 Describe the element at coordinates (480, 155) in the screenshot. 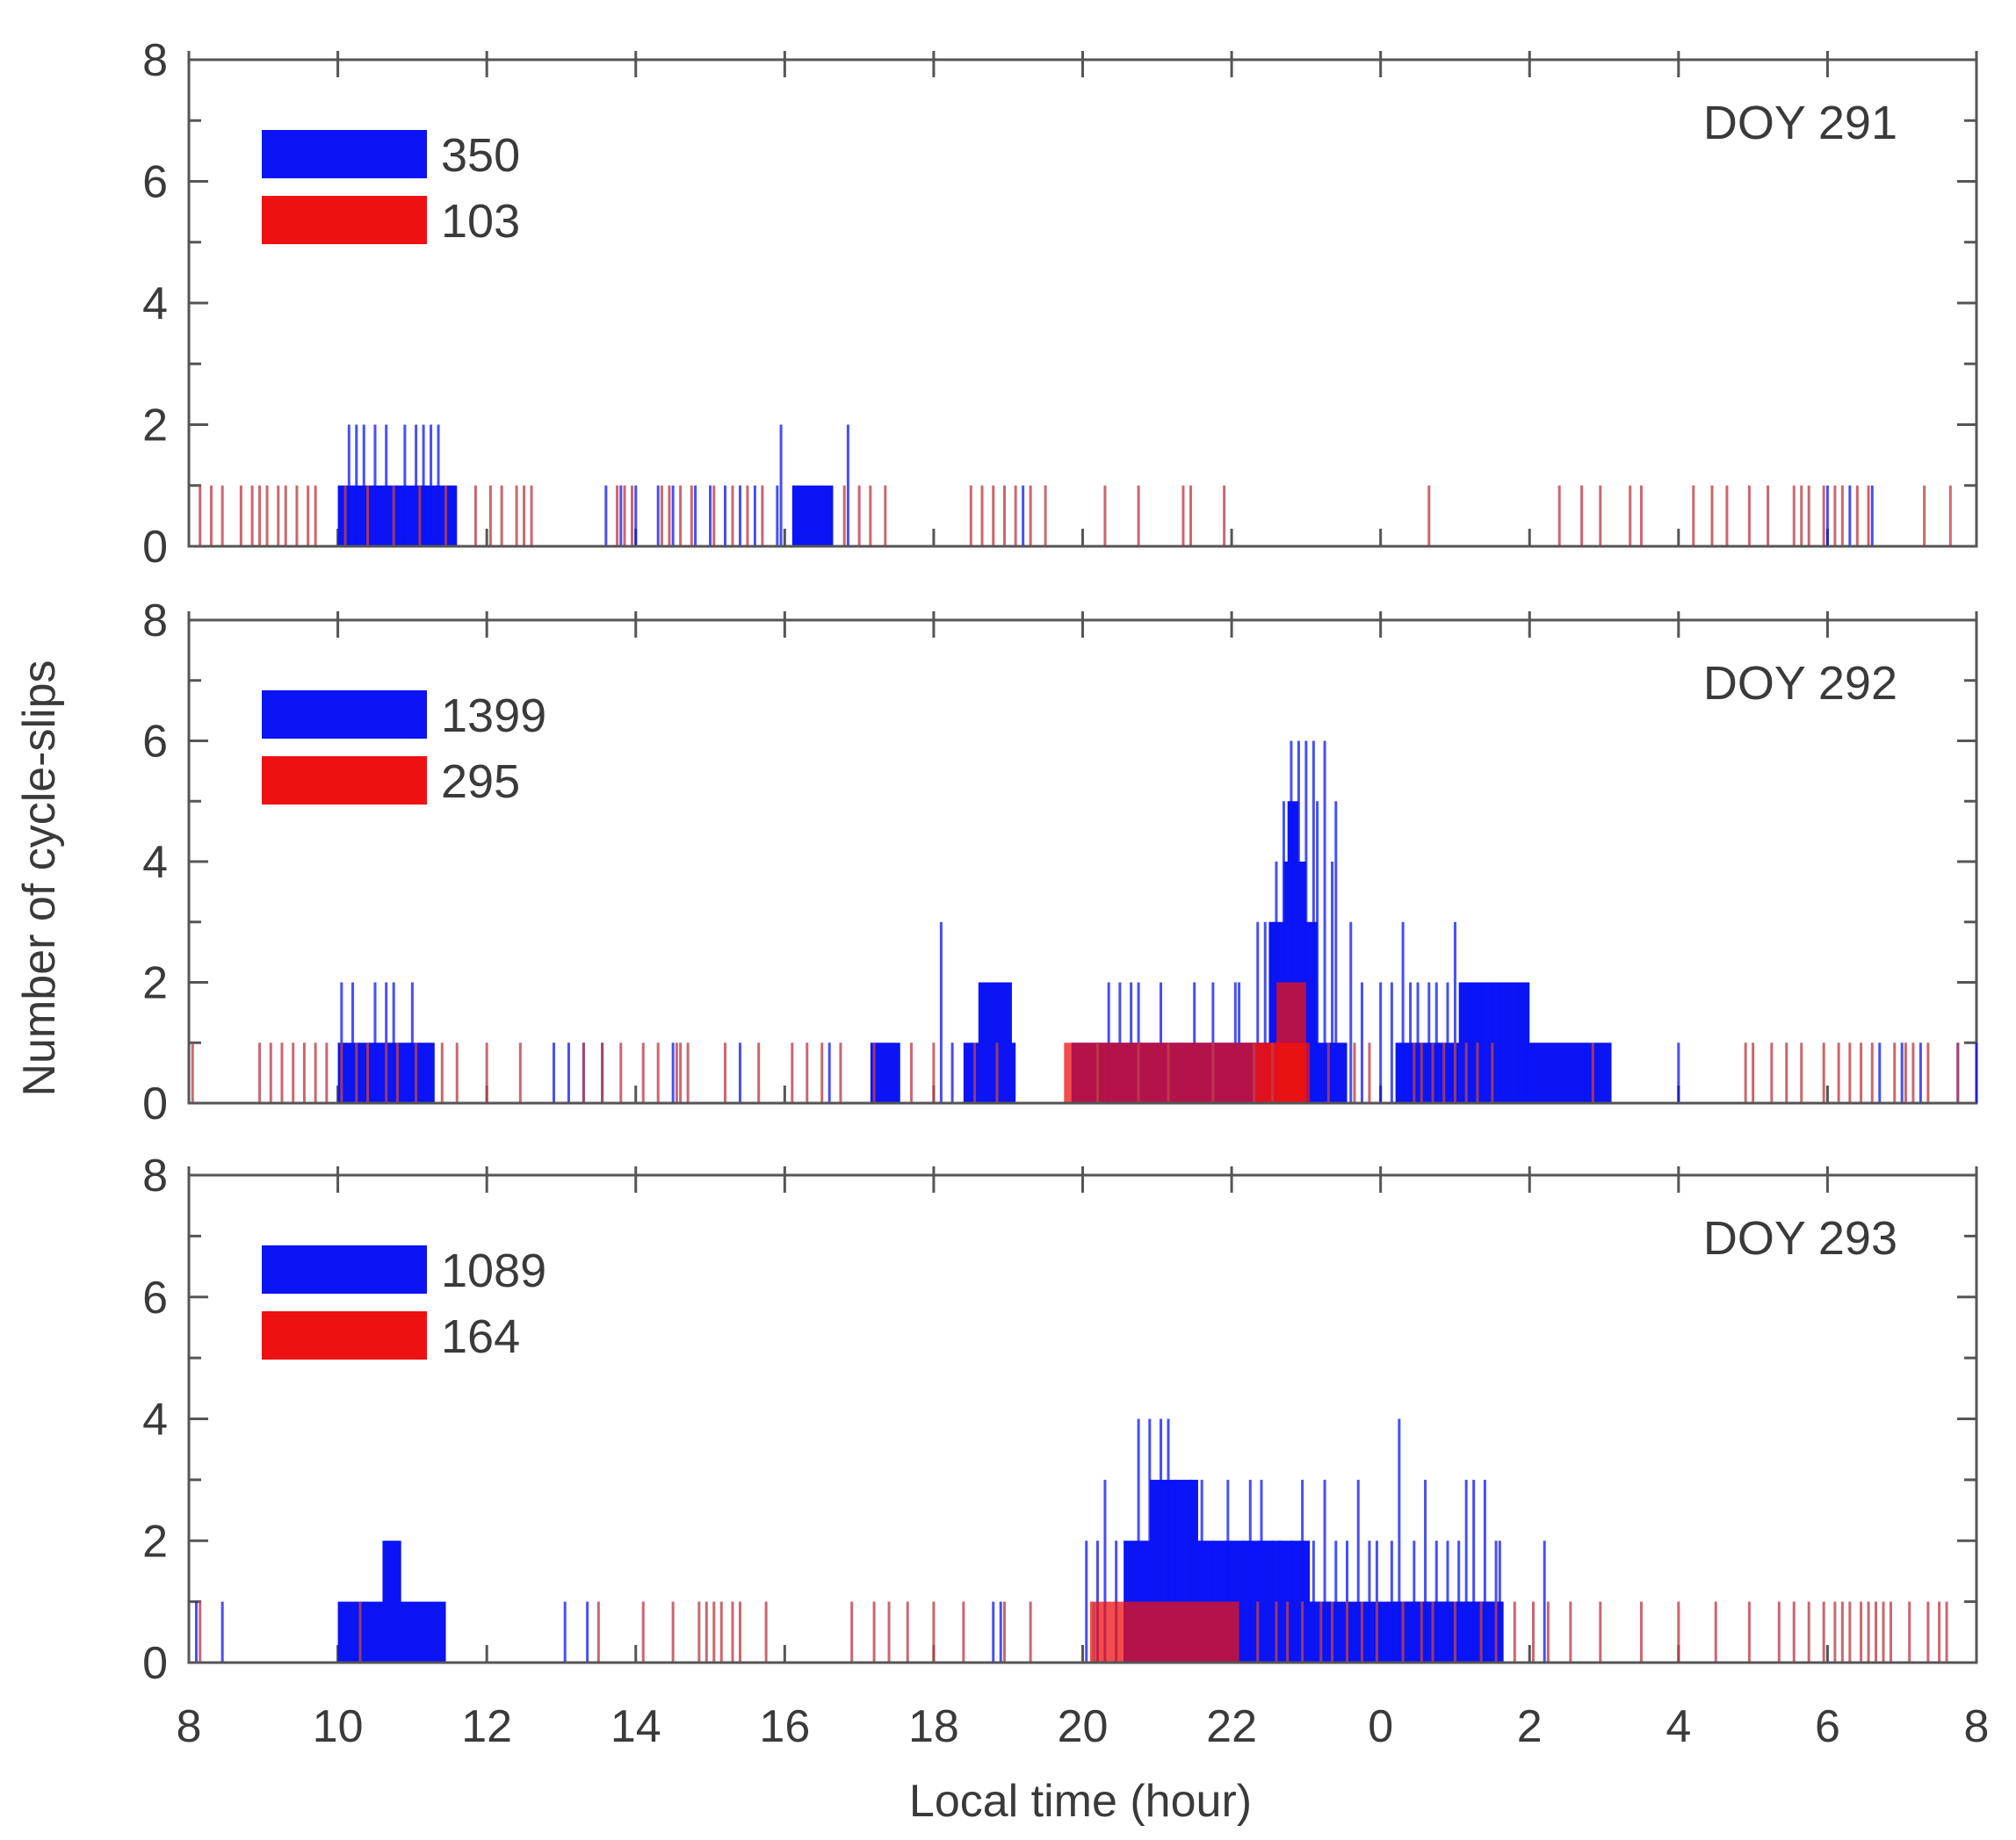

I see `legend-value: 350` at that location.